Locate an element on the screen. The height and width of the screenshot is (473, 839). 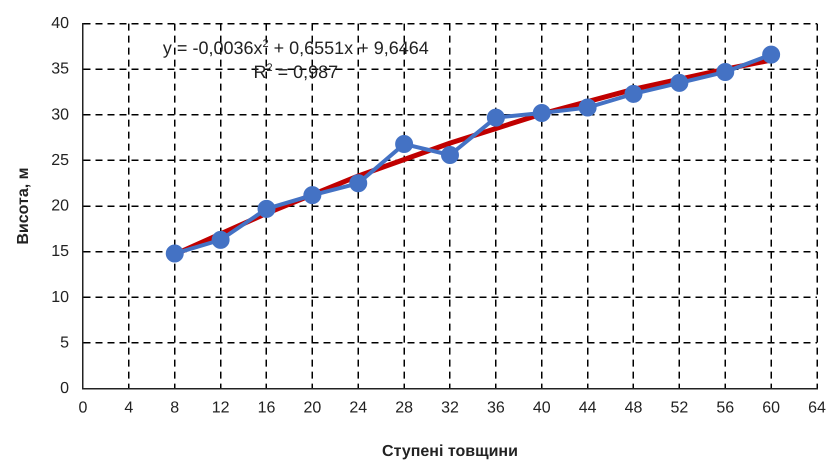
y-tick-label: 20 is located at coordinates (60, 206).